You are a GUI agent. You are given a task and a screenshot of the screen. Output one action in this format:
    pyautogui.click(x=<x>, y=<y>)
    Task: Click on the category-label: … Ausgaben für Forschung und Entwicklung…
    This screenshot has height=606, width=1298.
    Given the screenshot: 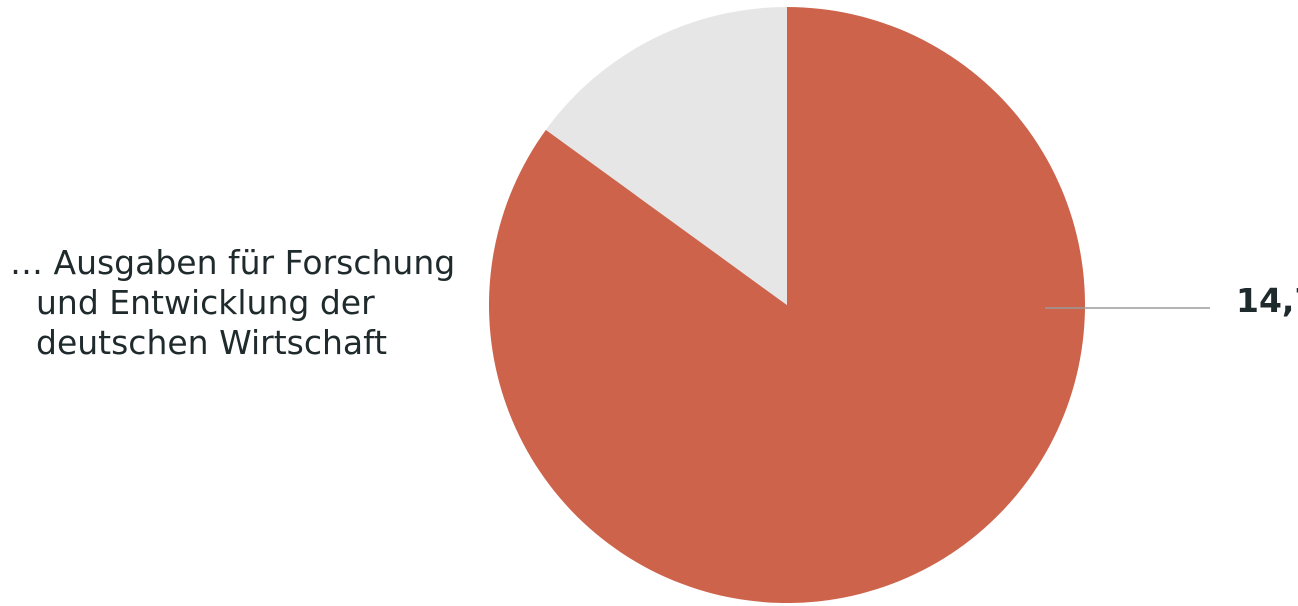 What is the action you would take?
    pyautogui.click(x=245, y=303)
    